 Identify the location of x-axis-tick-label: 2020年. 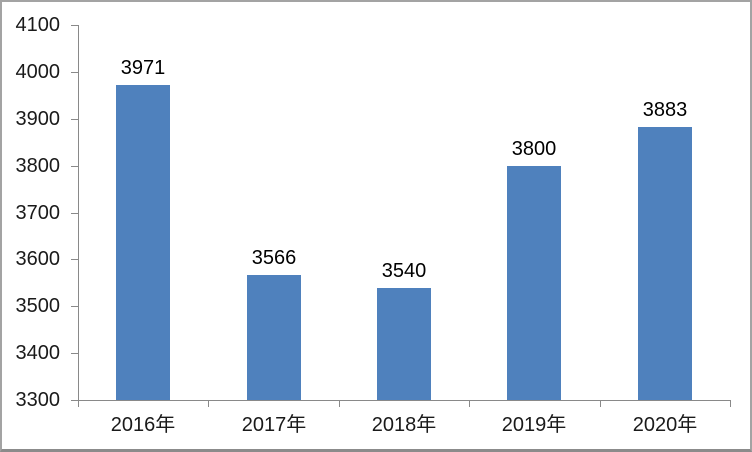
(665, 425).